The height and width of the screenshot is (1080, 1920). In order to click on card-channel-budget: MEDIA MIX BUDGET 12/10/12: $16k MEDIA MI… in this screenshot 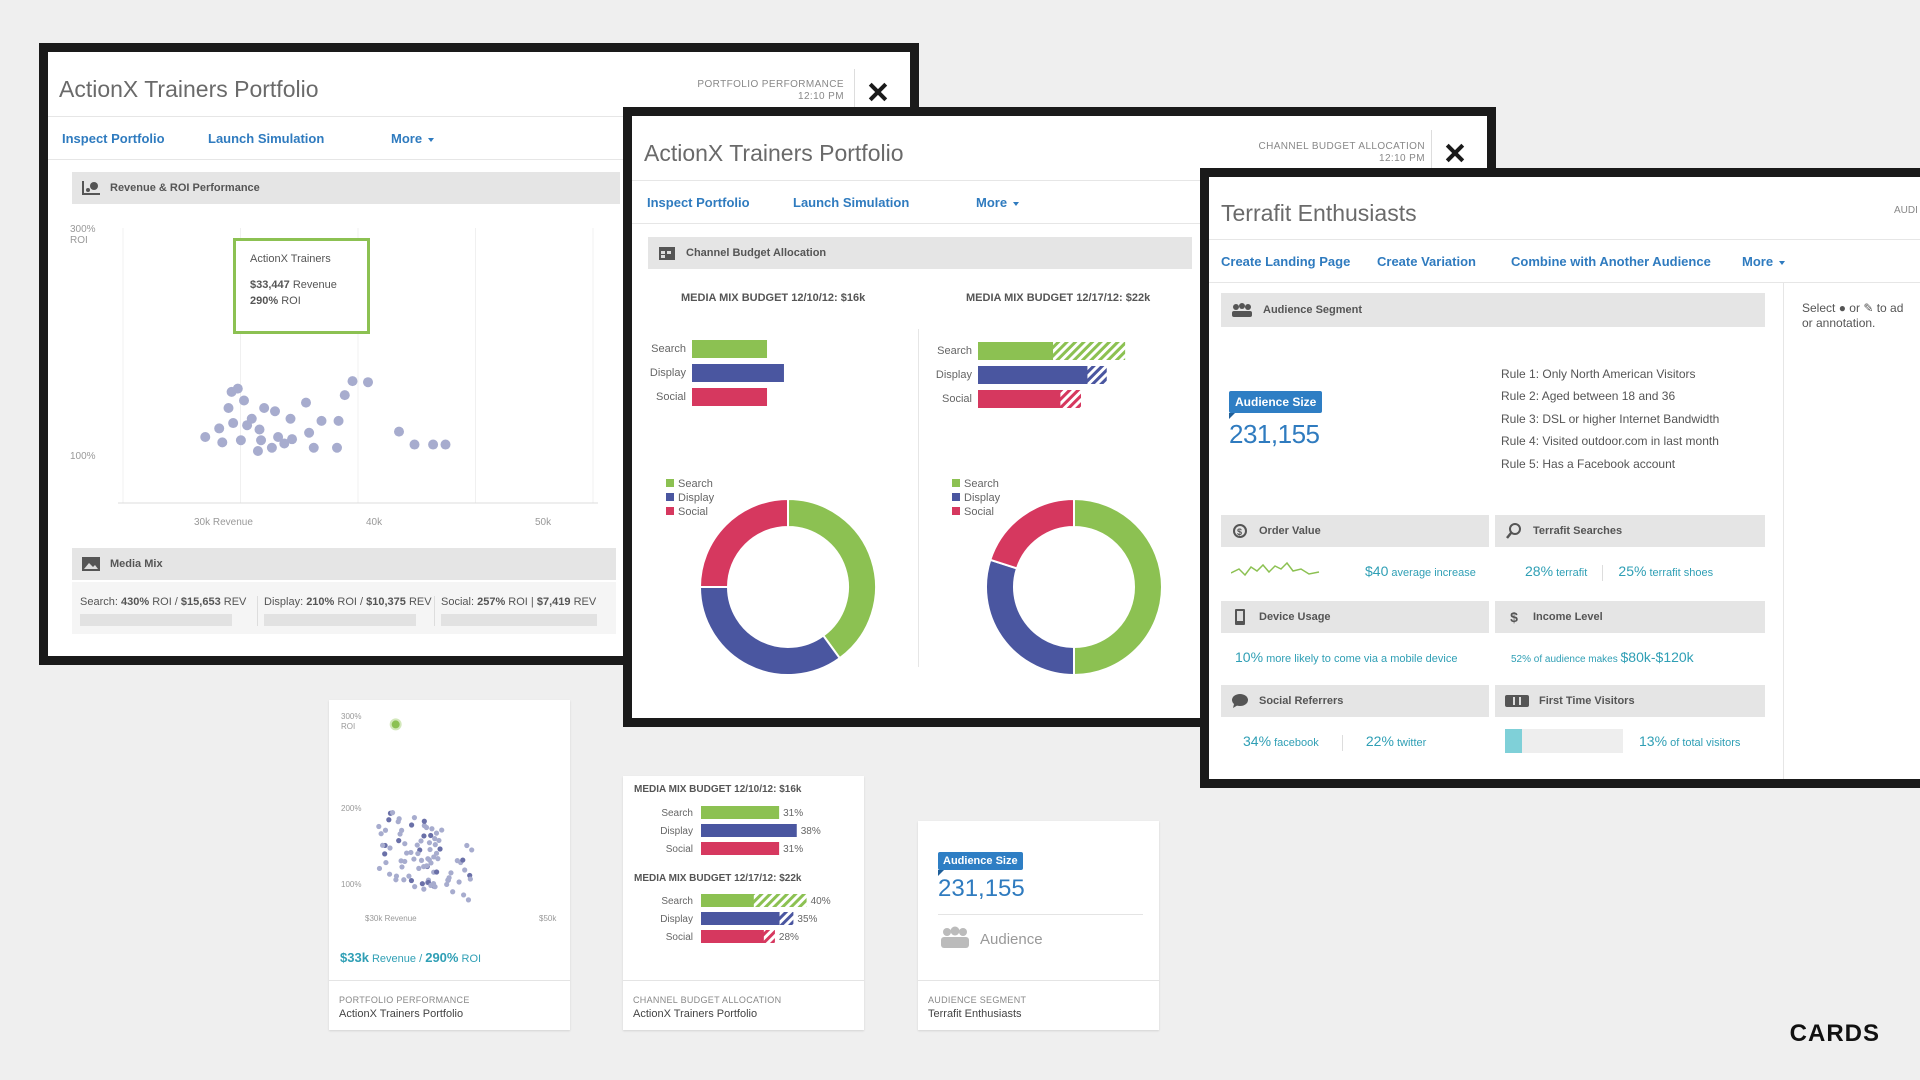, I will do `click(743, 903)`.